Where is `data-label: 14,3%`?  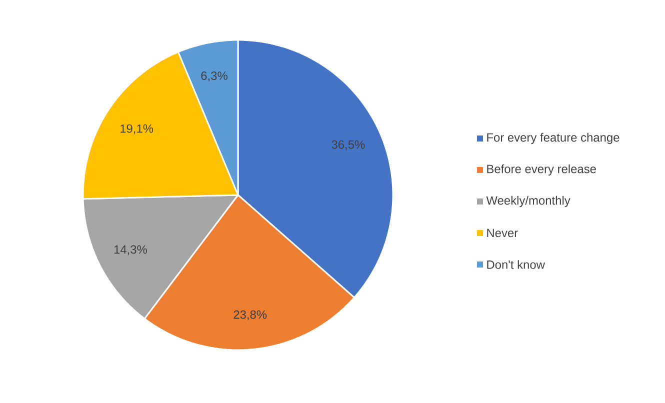 data-label: 14,3% is located at coordinates (130, 250).